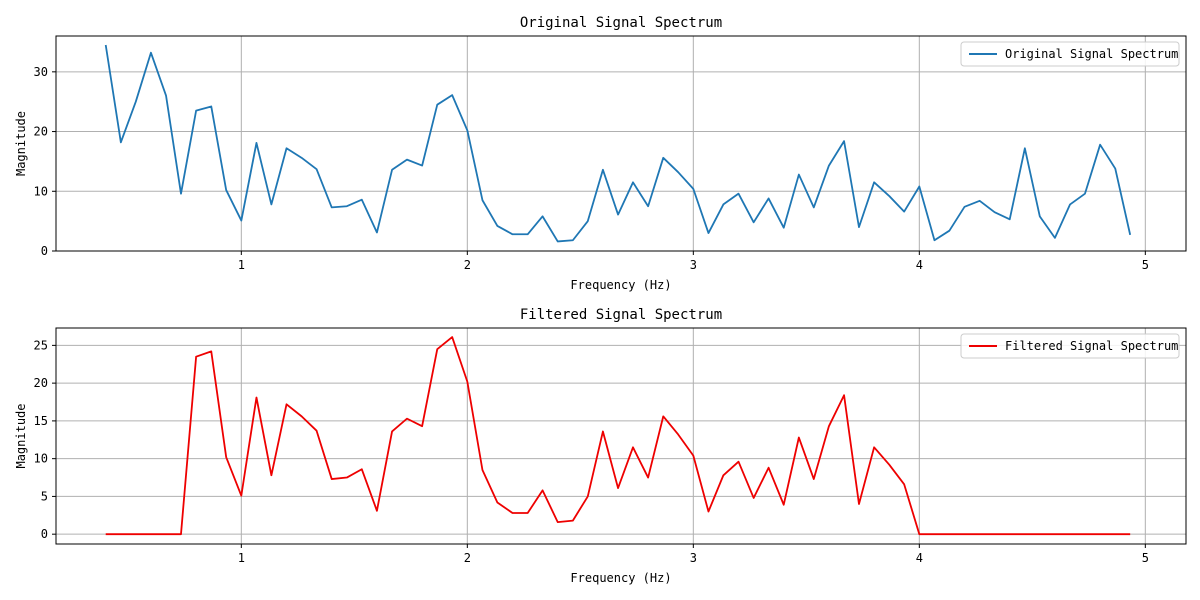 The height and width of the screenshot is (600, 1200). What do you see at coordinates (621, 23) in the screenshot?
I see `chart-title: Original Signal Spectrum` at bounding box center [621, 23].